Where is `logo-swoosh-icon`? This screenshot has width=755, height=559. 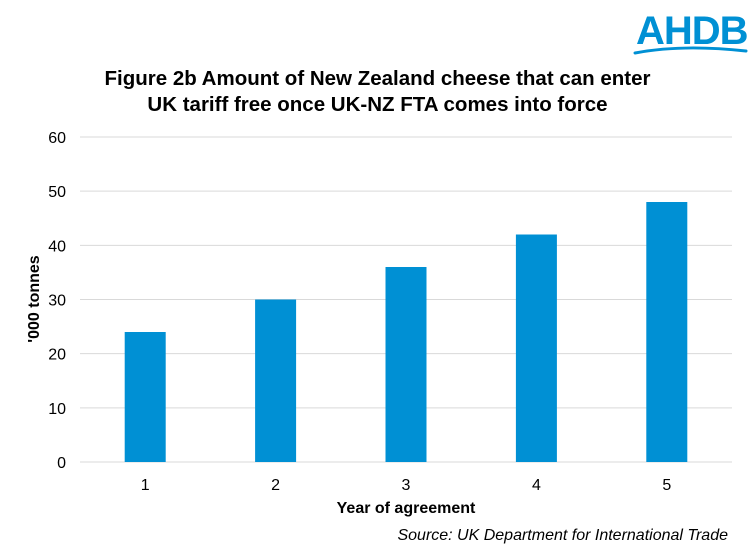
logo-swoosh-icon is located at coordinates (690, 50).